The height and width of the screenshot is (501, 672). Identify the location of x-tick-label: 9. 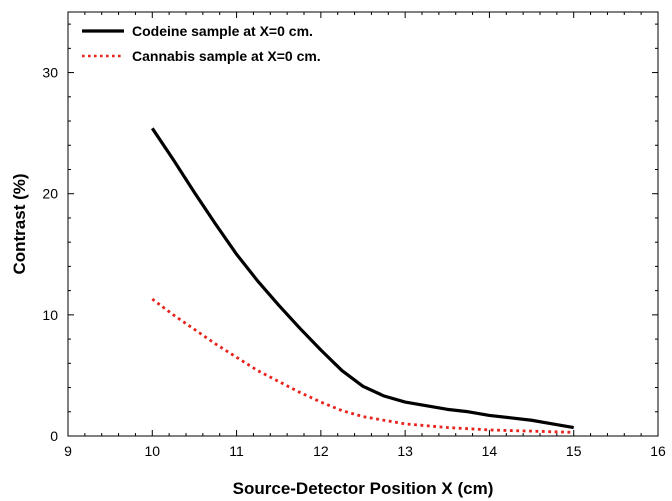
(68, 451).